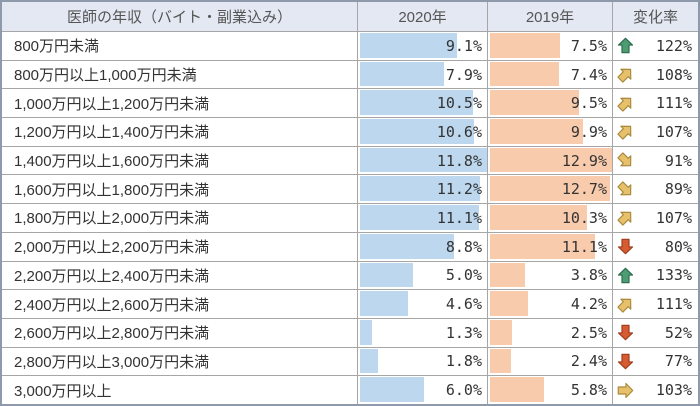  I want to click on percent-value: 12.9%, so click(584, 160).